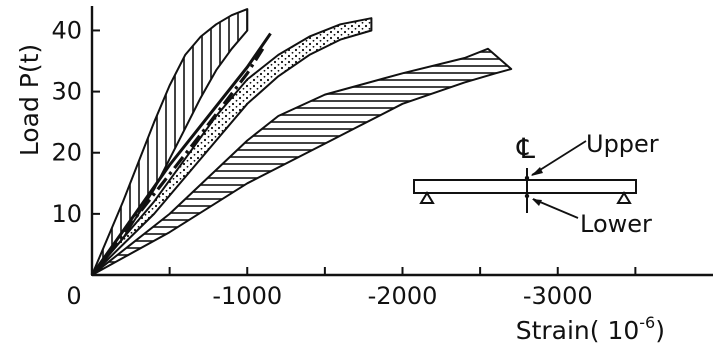 This screenshot has height=347, width=725. What do you see at coordinates (66, 214) in the screenshot?
I see `y-tick-label: 10` at bounding box center [66, 214].